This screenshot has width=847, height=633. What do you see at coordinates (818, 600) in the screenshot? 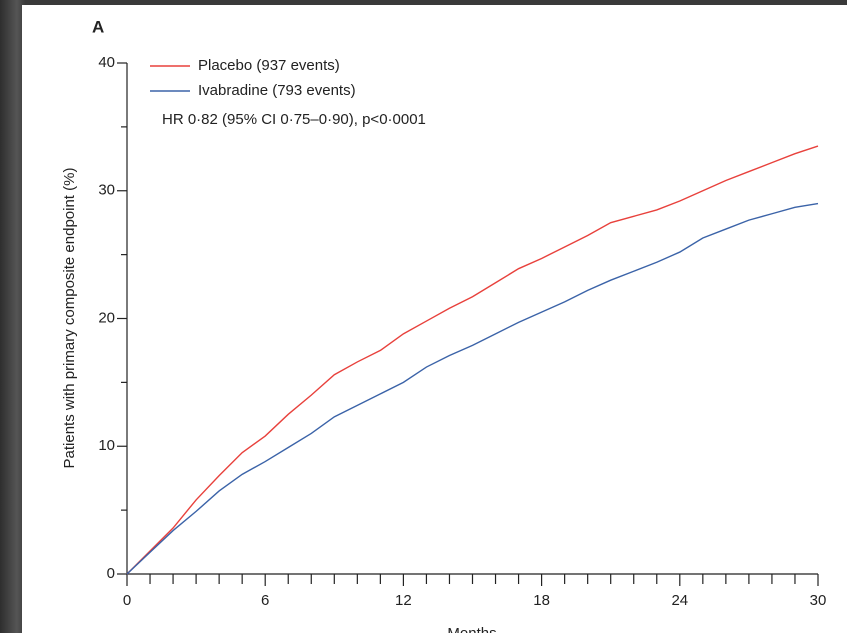
I see `x-tick-label: 30` at bounding box center [818, 600].